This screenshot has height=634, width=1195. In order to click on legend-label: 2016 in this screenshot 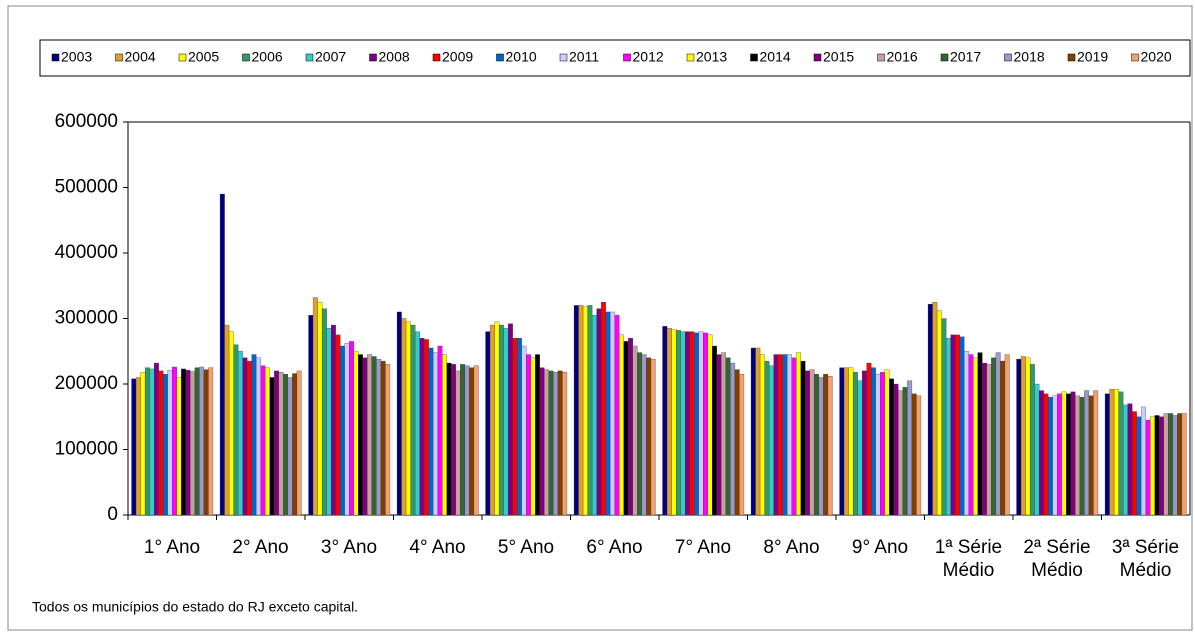, I will do `click(902, 57)`.